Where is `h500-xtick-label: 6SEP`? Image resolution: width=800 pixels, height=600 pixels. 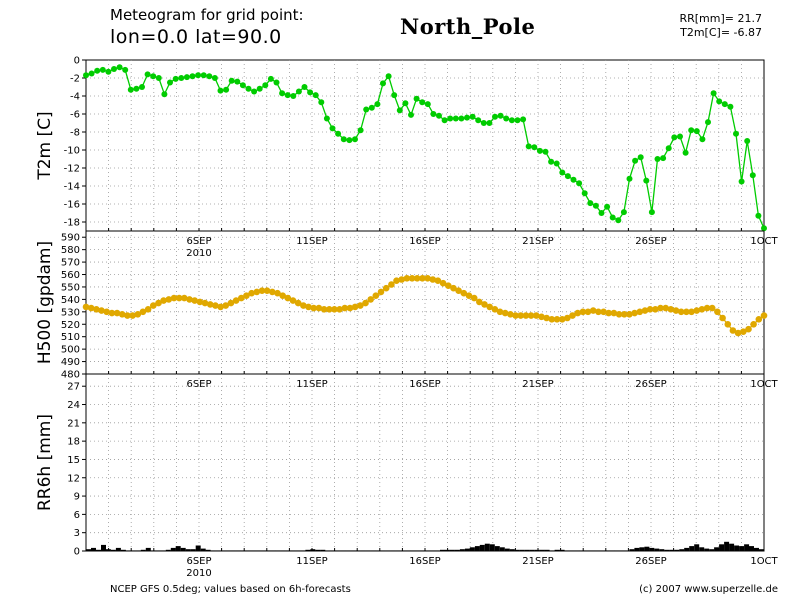
h500-xtick-label: 6SEP is located at coordinates (198, 384).